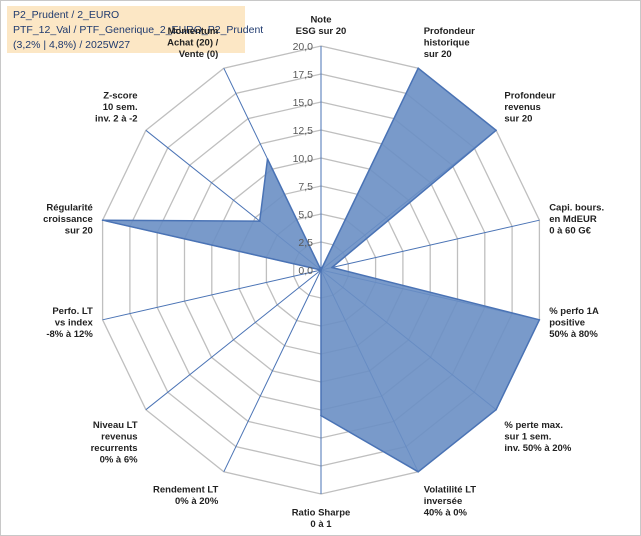 The image size is (641, 536). Describe the element at coordinates (74, 322) in the screenshot. I see `axis-label-10-line-1: vs index` at that location.